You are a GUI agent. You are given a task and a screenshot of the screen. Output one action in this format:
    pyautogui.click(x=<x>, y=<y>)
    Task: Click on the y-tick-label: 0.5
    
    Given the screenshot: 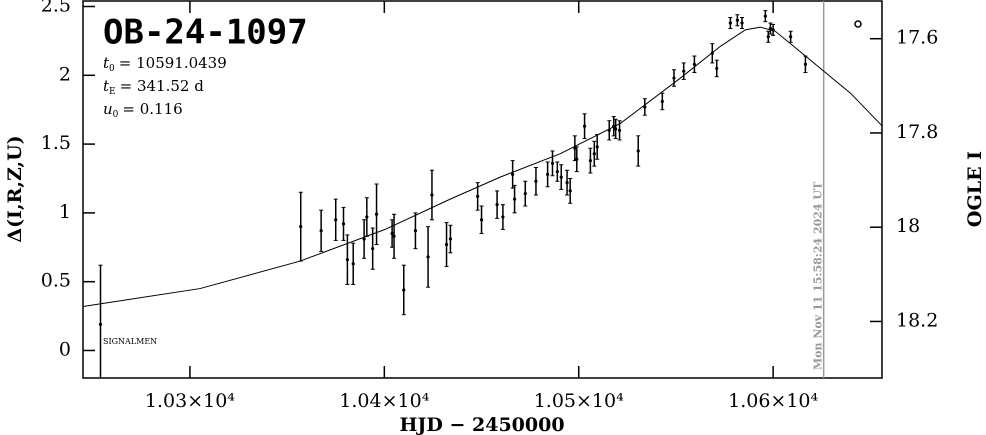 What is the action you would take?
    pyautogui.click(x=56, y=281)
    